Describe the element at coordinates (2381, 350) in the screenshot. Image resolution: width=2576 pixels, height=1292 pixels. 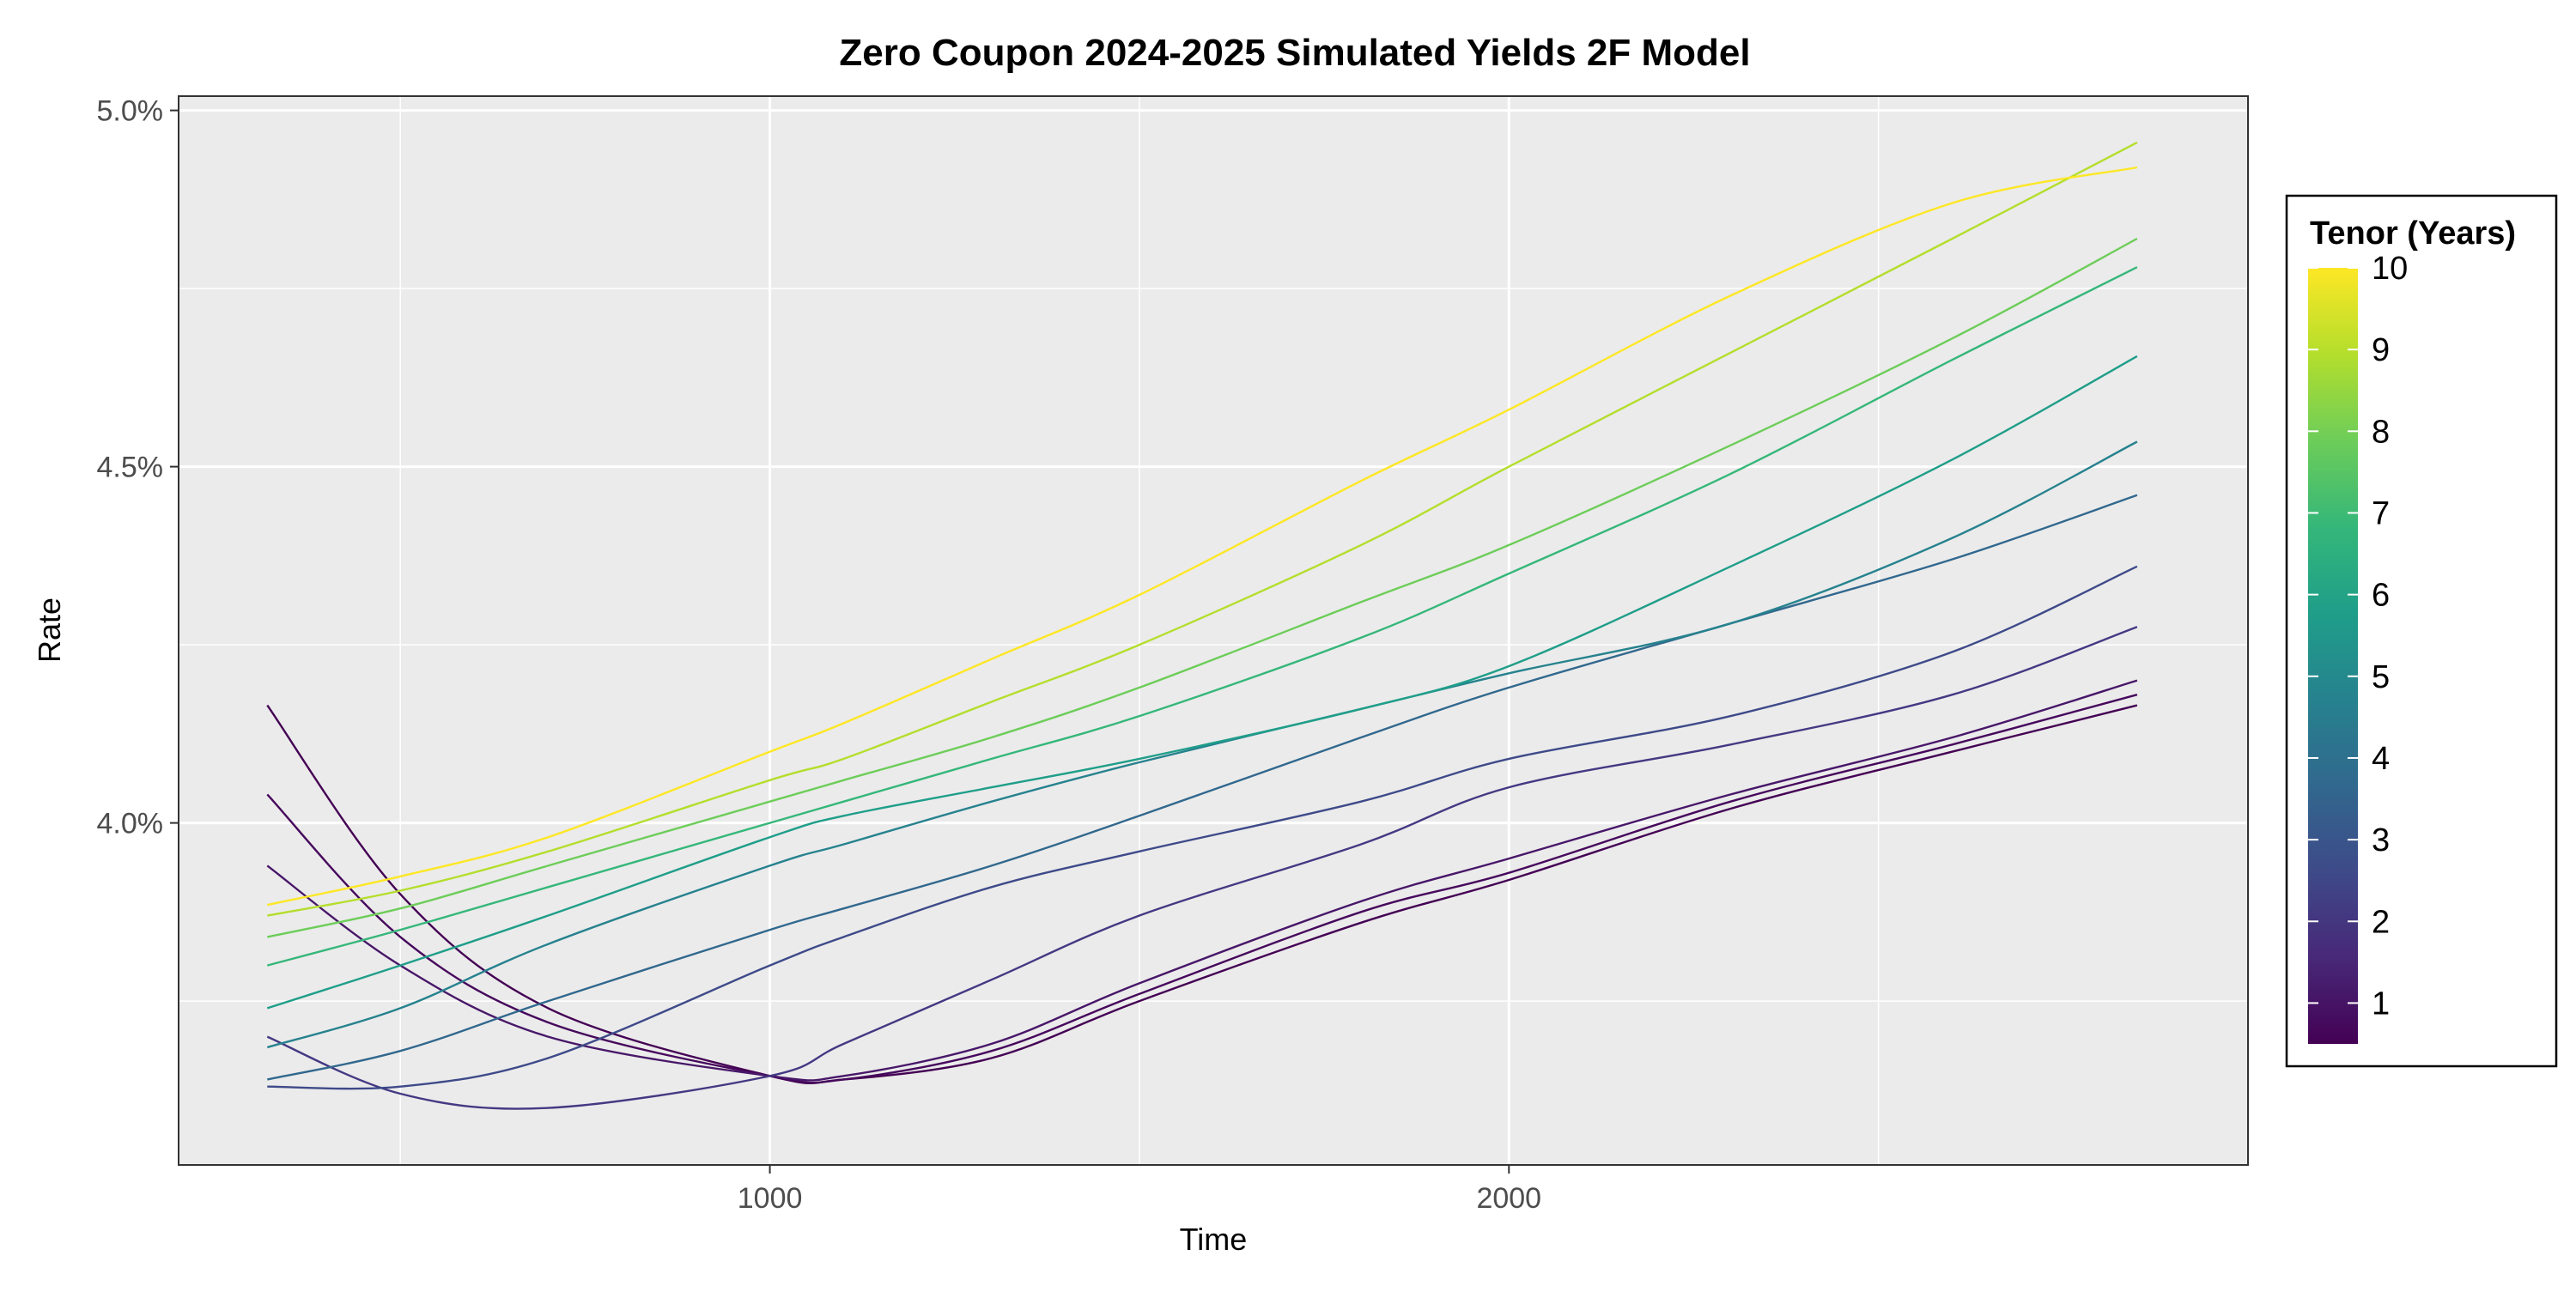
I see `legend-tick-label: 9` at that location.